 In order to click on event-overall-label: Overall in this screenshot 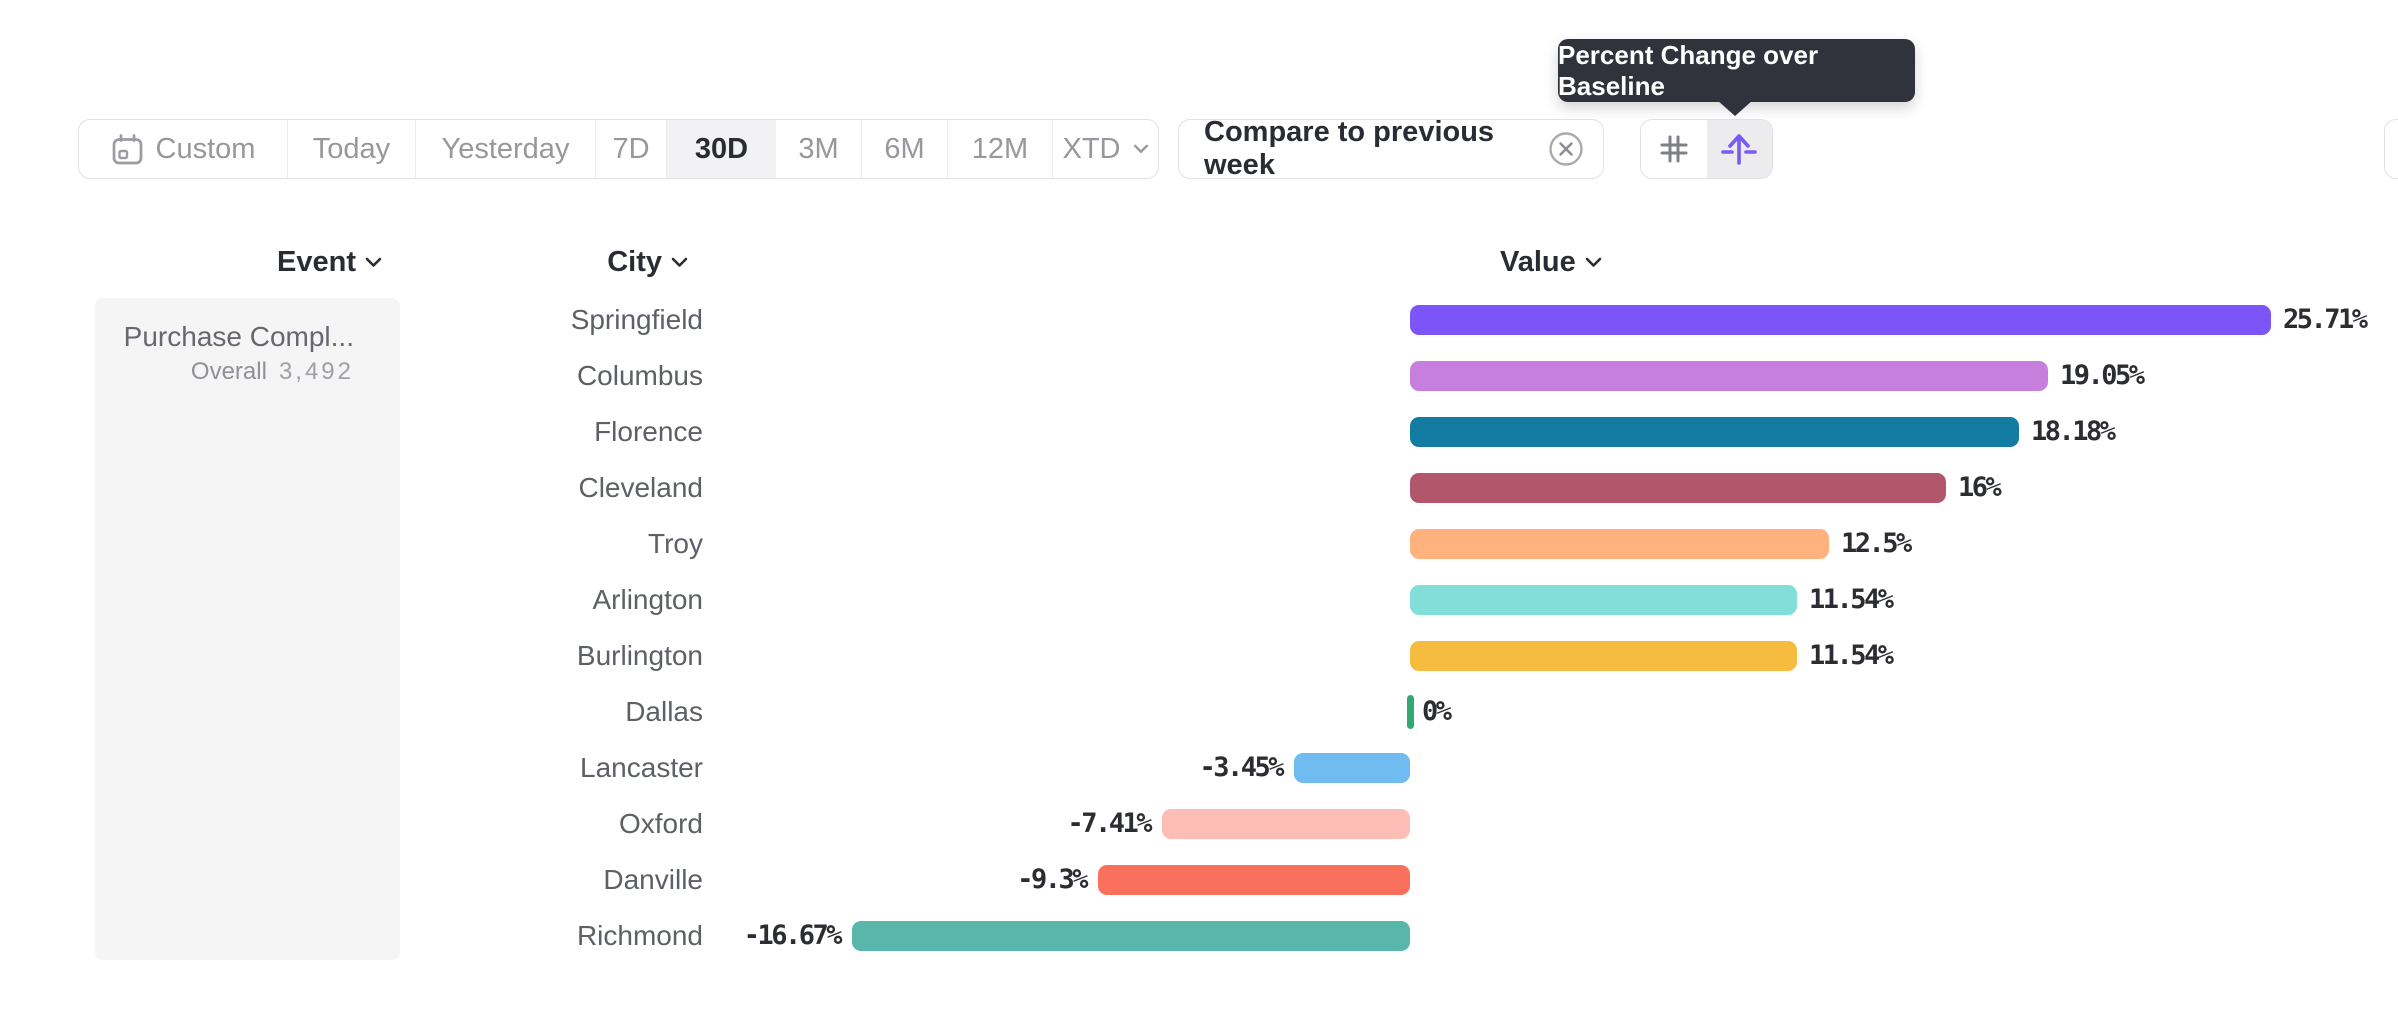, I will do `click(228, 371)`.